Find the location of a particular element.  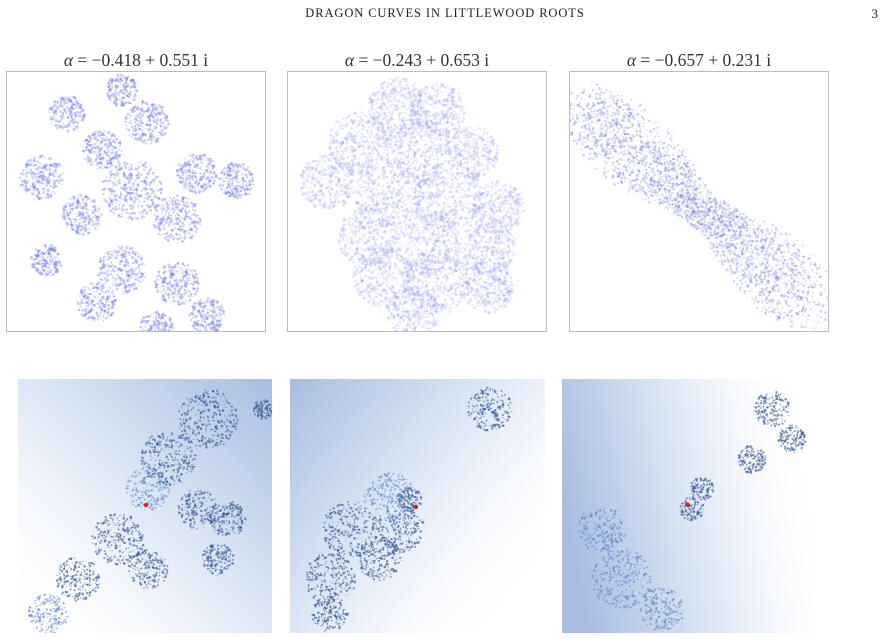

alpha-value: = −0.657 + 0.231 i is located at coordinates (704, 60).